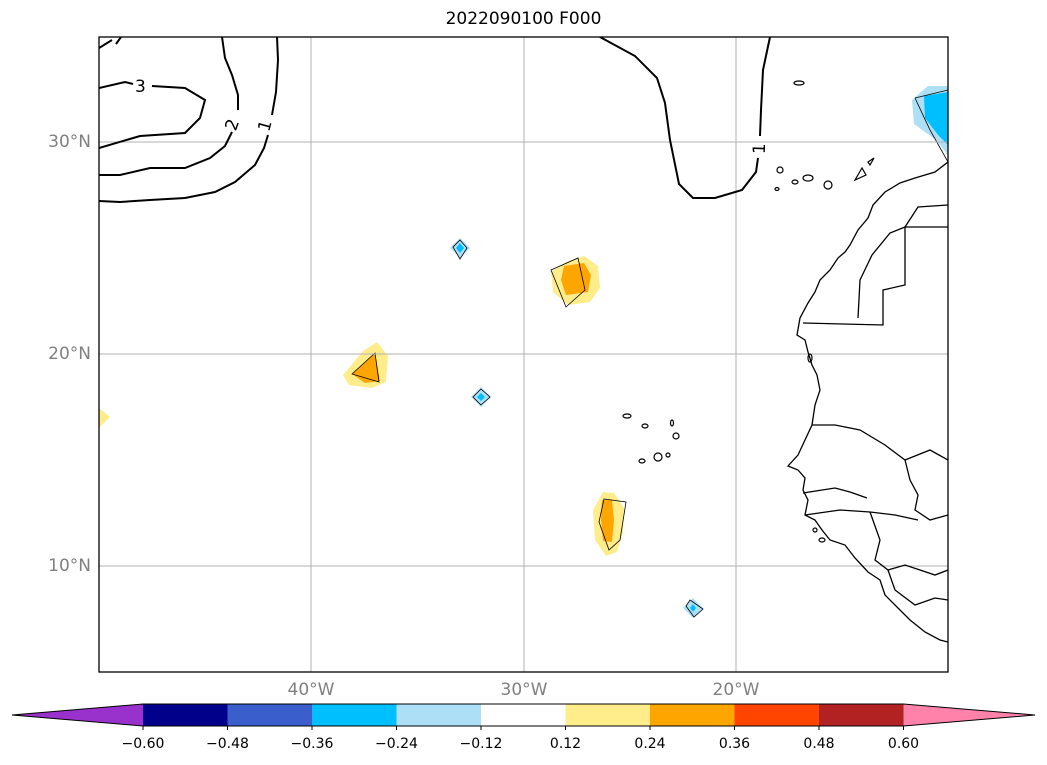 This screenshot has height=765, width=1047. I want to click on border-mauritania, so click(881, 272).